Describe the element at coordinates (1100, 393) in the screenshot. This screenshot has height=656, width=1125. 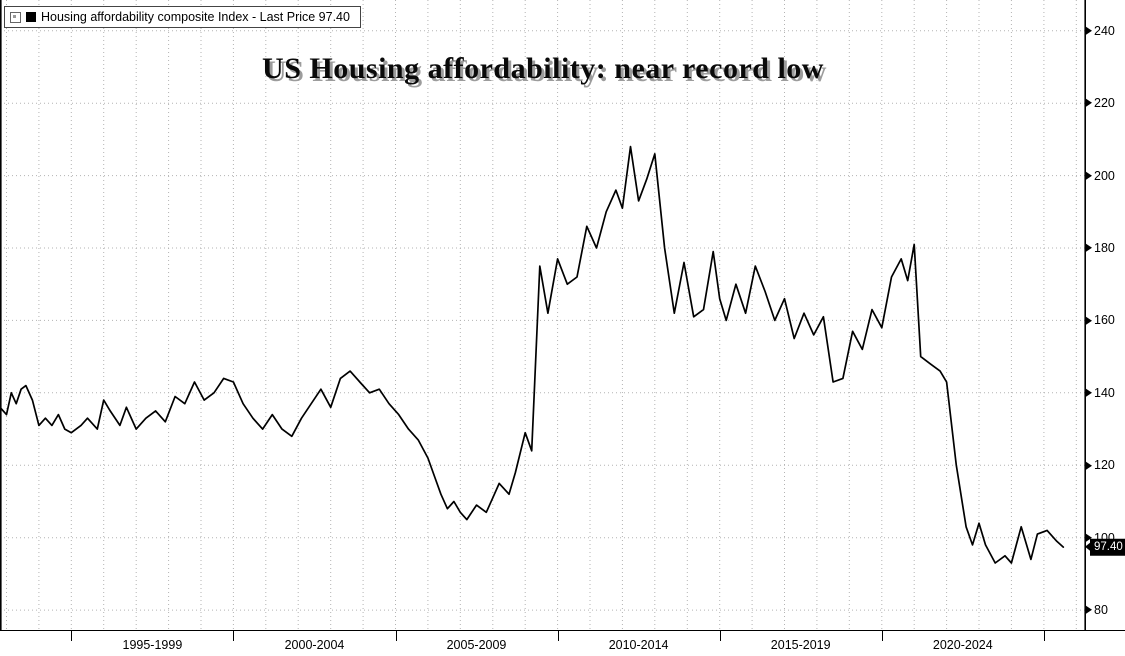
I see `y-tick-label: 140` at that location.